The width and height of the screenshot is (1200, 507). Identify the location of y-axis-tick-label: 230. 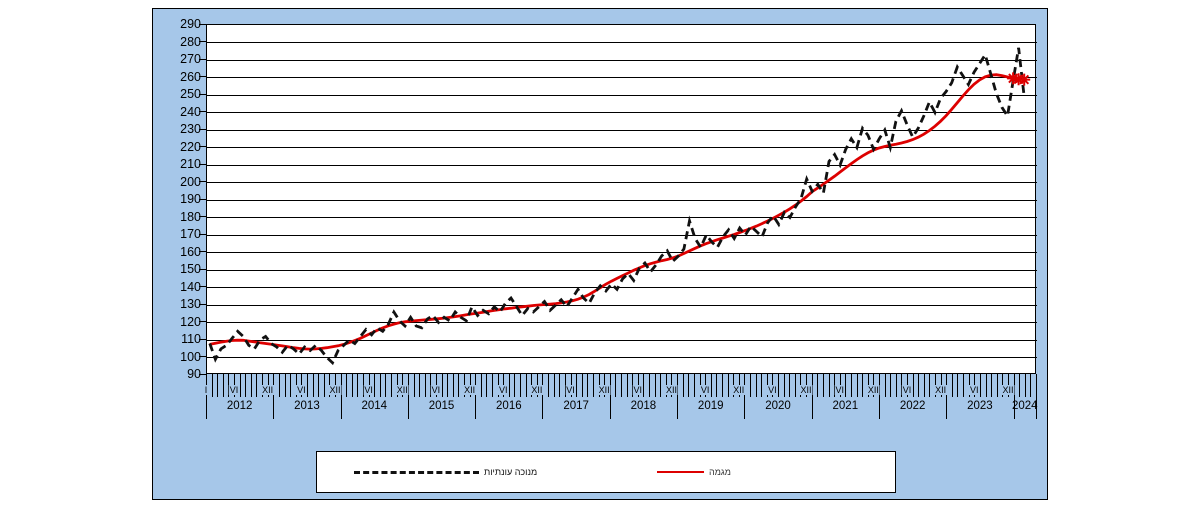
(190, 129).